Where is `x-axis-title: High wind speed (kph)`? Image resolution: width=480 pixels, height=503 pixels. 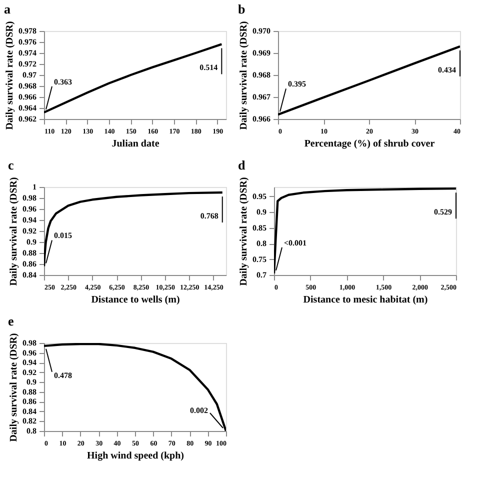 x-axis-title: High wind speed (kph) is located at coordinates (135, 456).